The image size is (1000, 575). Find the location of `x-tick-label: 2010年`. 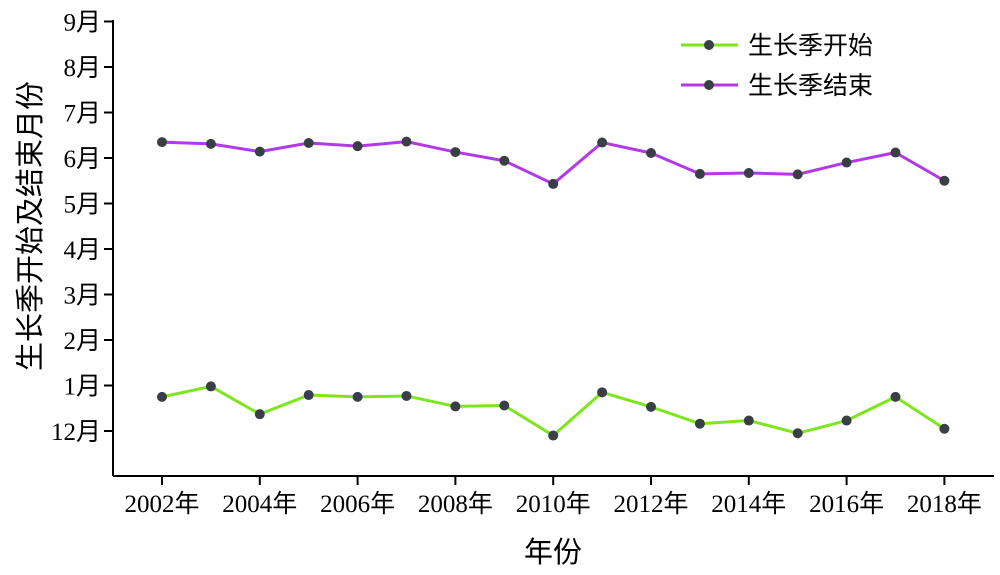

x-tick-label: 2010年 is located at coordinates (553, 504).